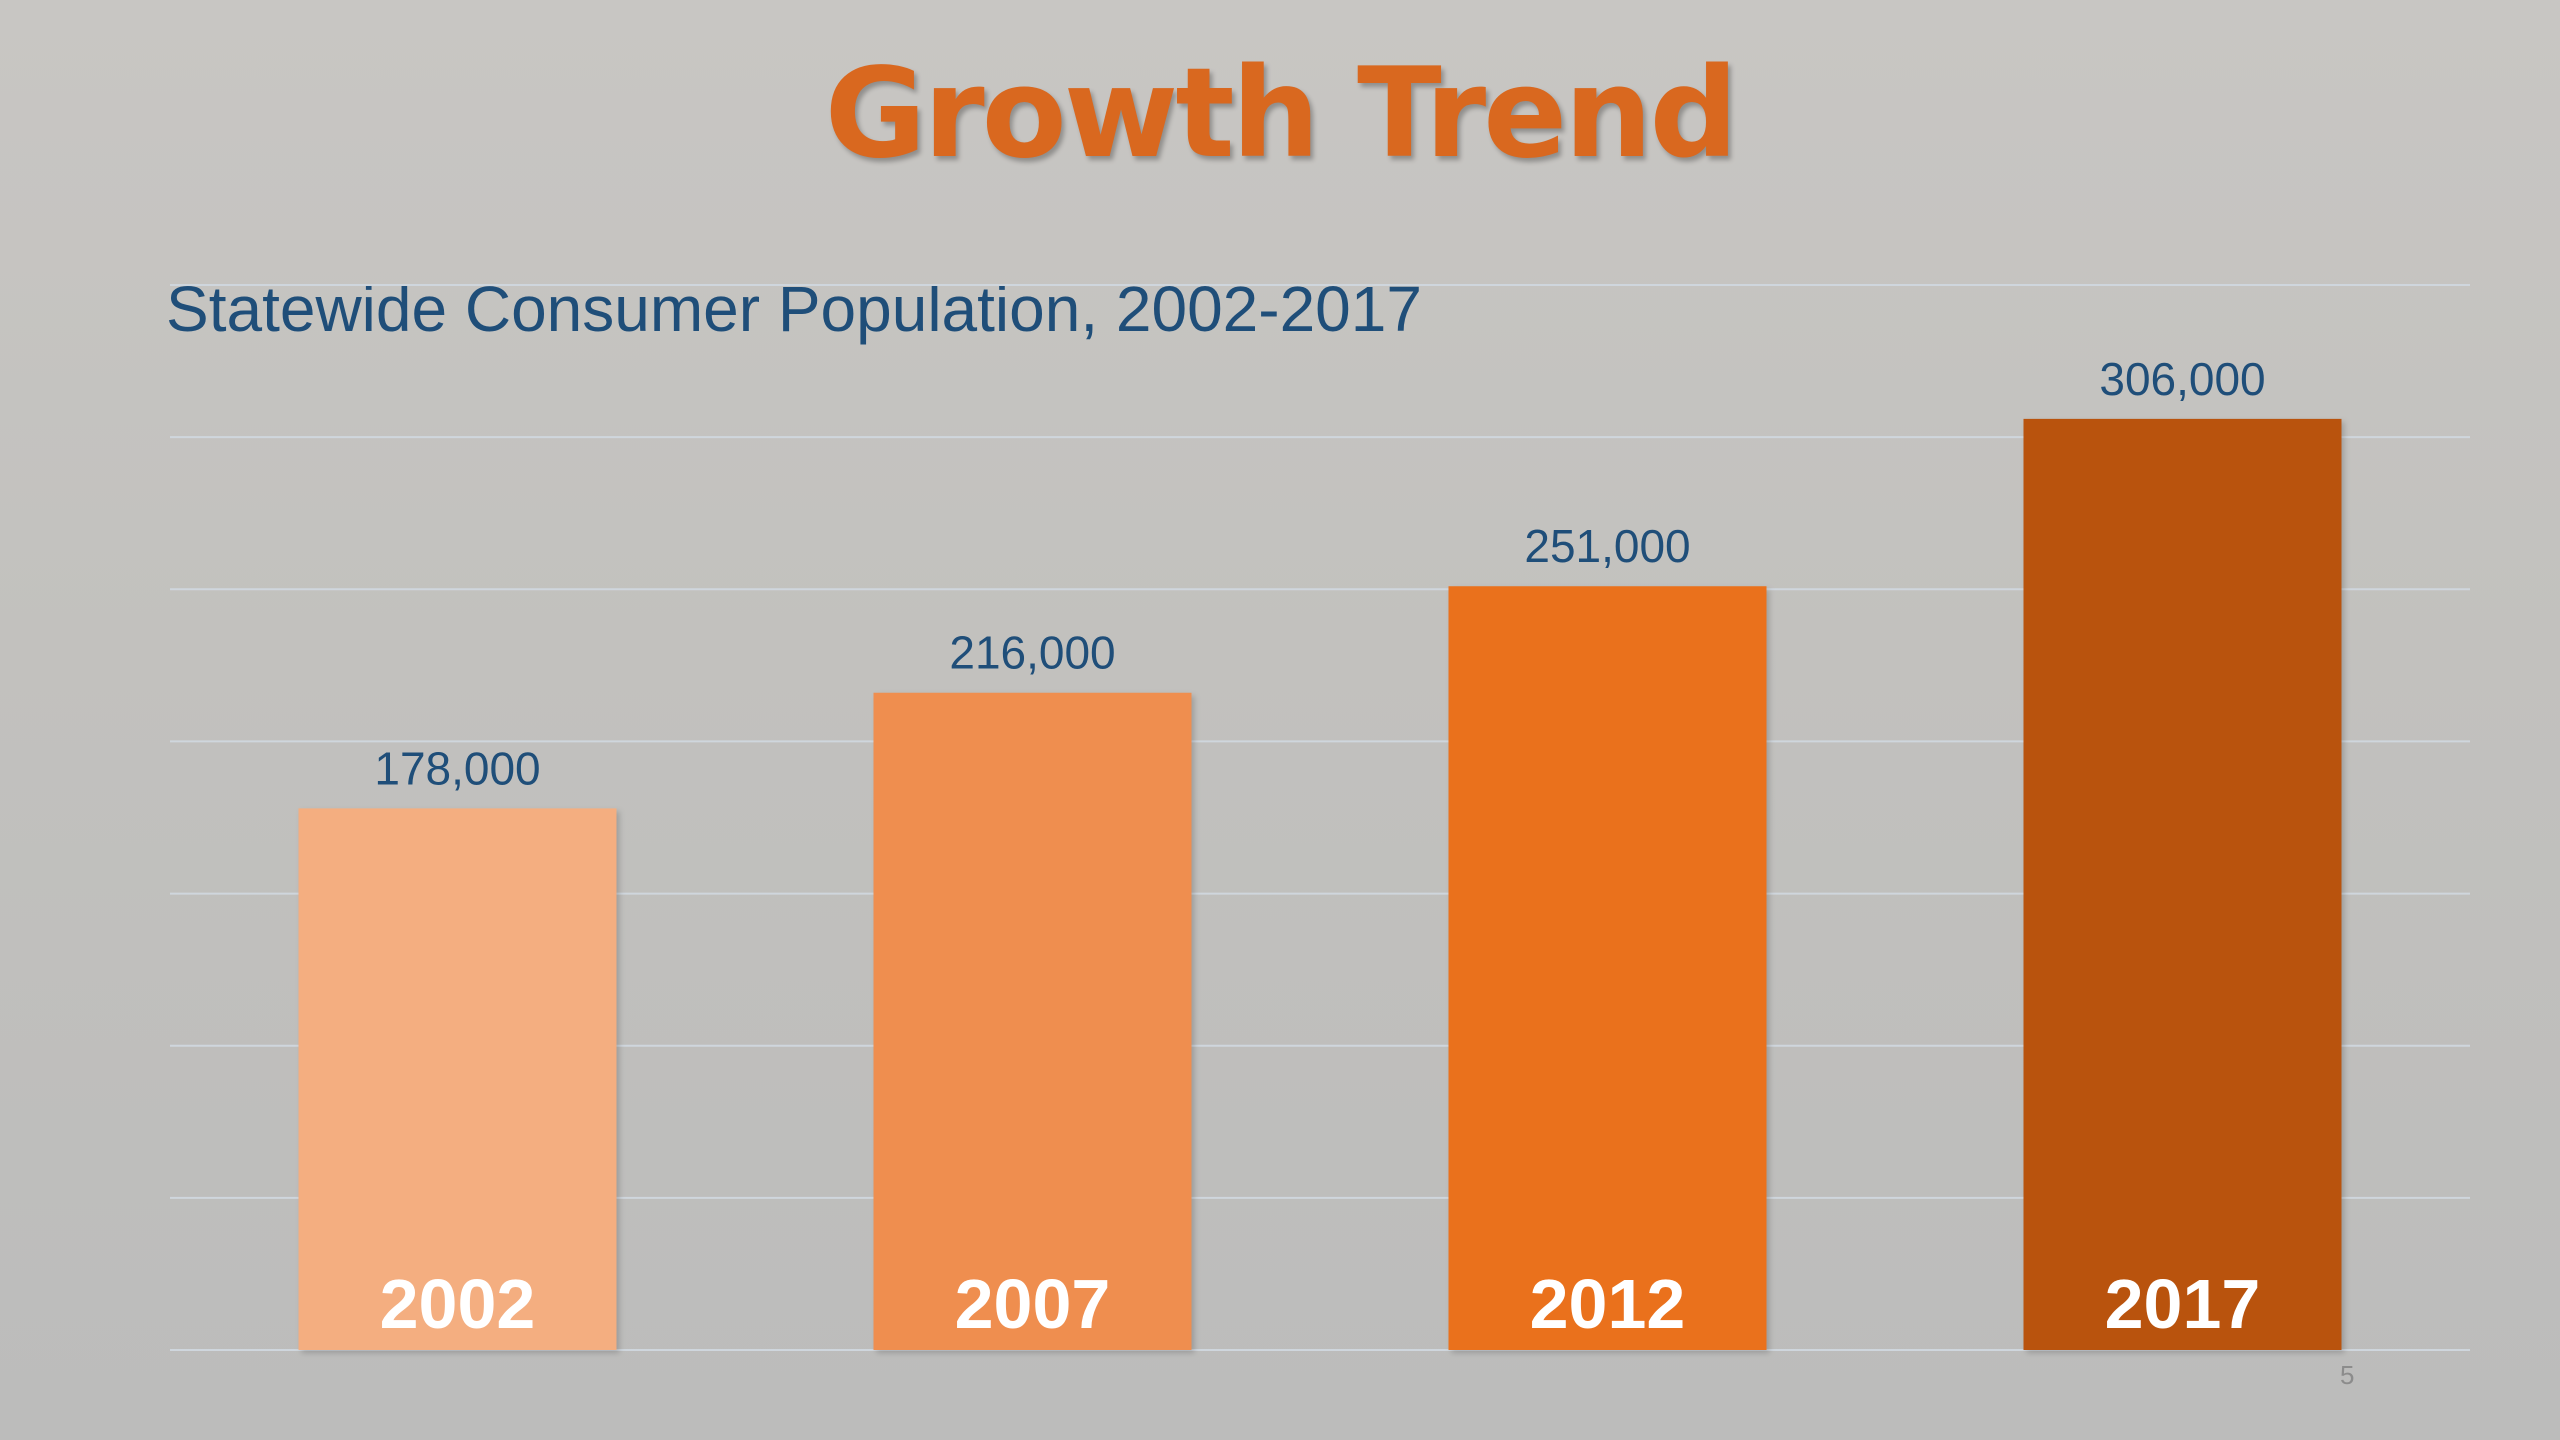 The image size is (2560, 1440). Describe the element at coordinates (2183, 1304) in the screenshot. I see `category-label-2017: 2017` at that location.